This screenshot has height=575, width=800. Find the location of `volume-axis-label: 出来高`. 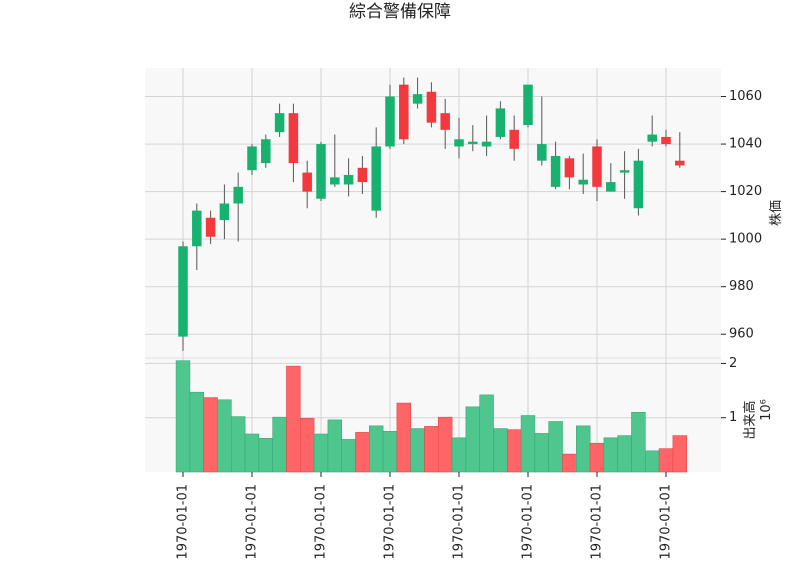

volume-axis-label: 出来高 is located at coordinates (750, 419).